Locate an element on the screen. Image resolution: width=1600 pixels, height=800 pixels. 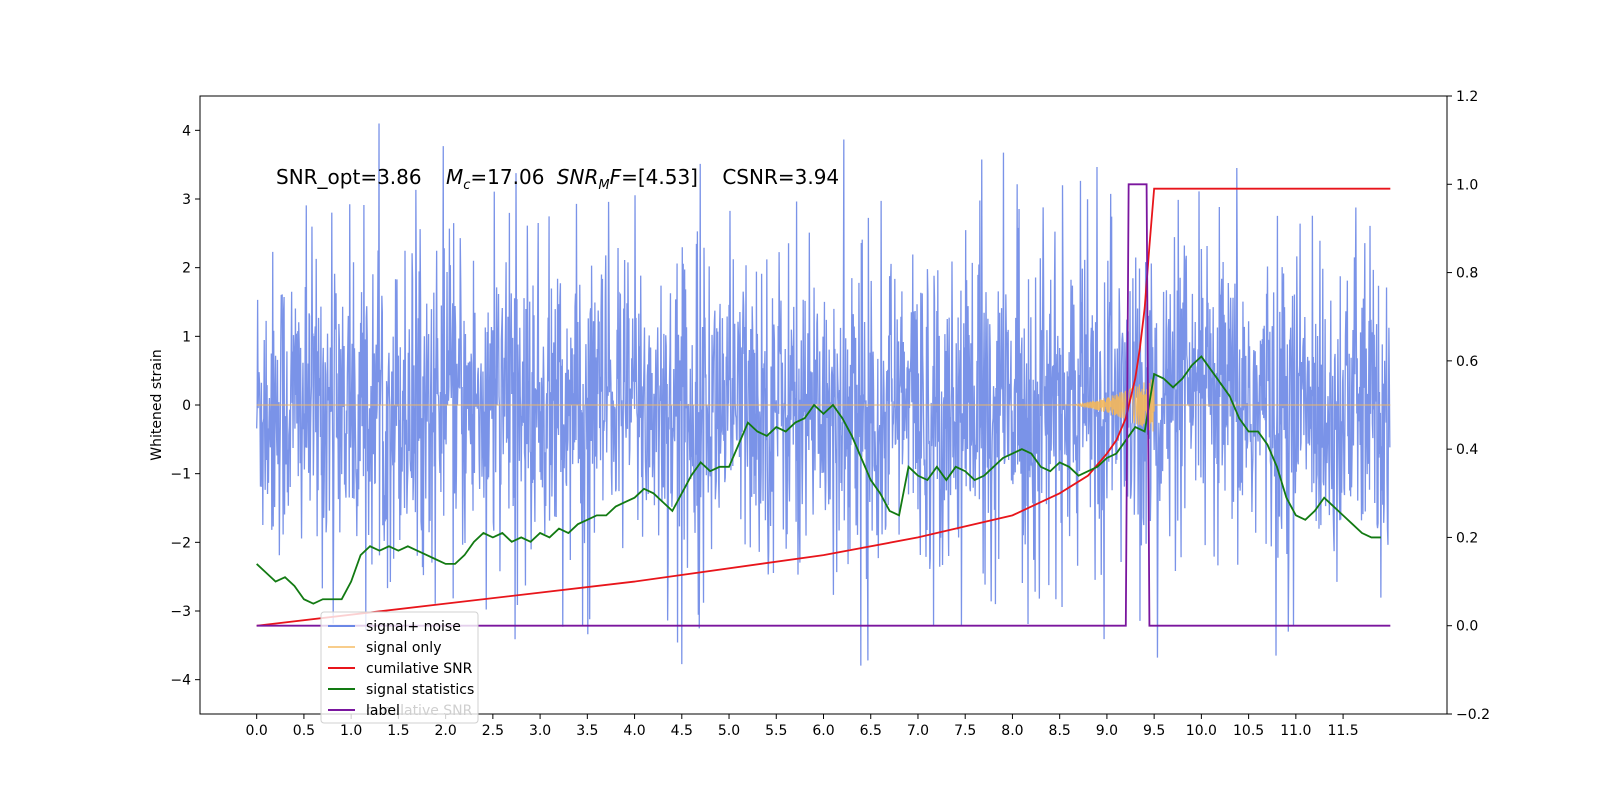
x-tick-label: 11.0 is located at coordinates (1295, 731).